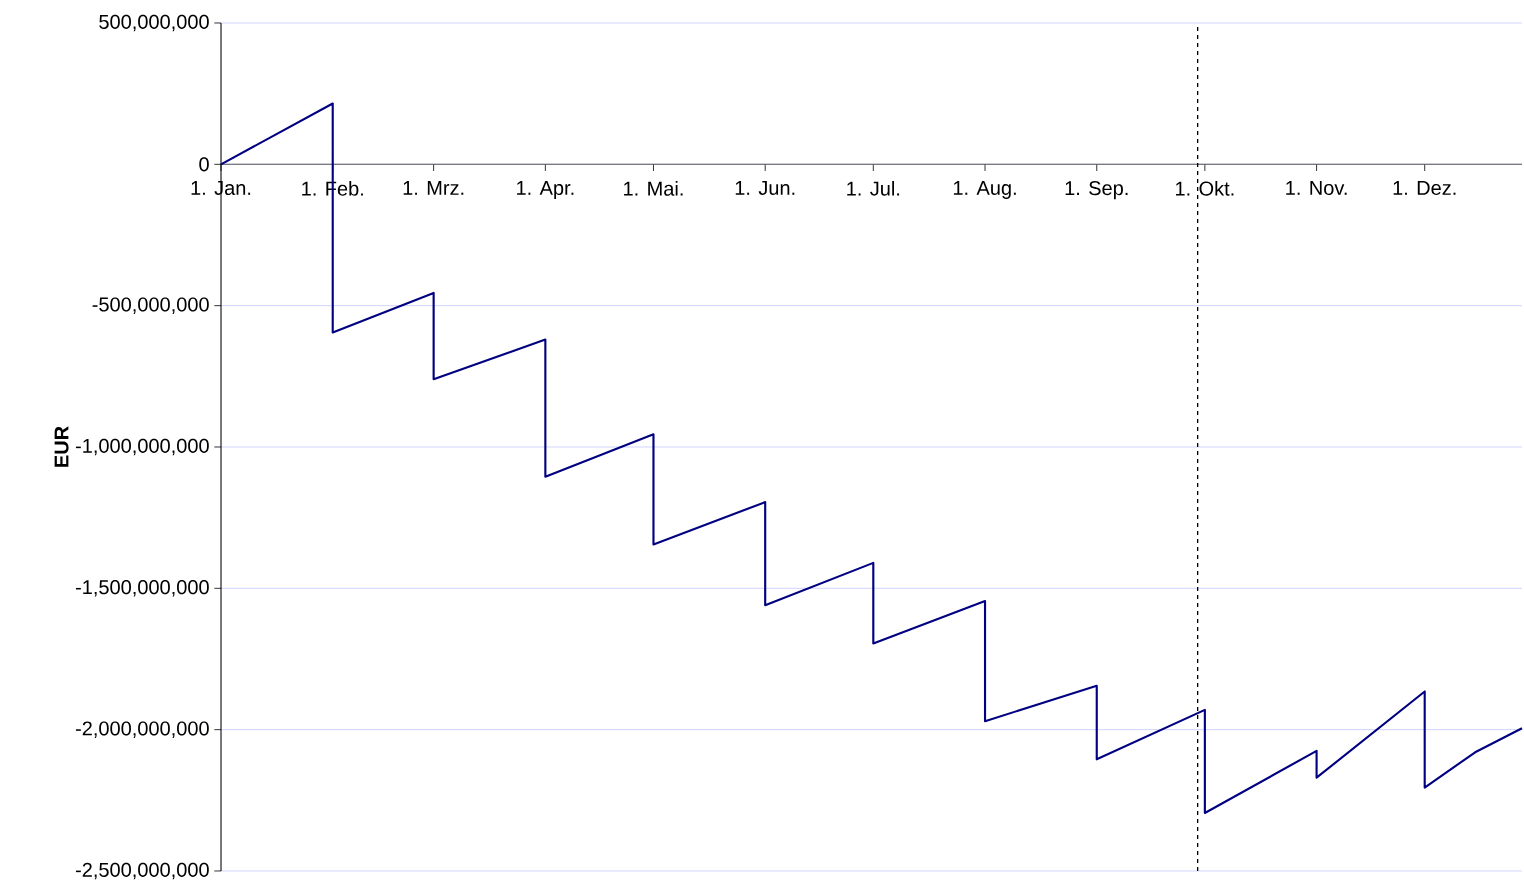 This screenshot has width=1524, height=885. Describe the element at coordinates (204, 164) in the screenshot. I see `y-tick-label: 0` at that location.